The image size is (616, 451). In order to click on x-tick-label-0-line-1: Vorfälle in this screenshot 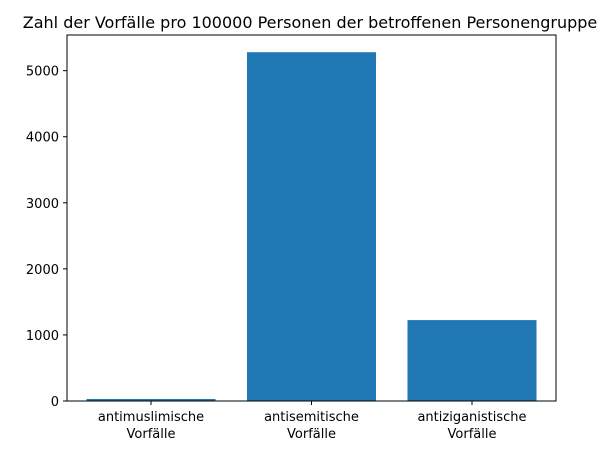, I will do `click(151, 434)`.